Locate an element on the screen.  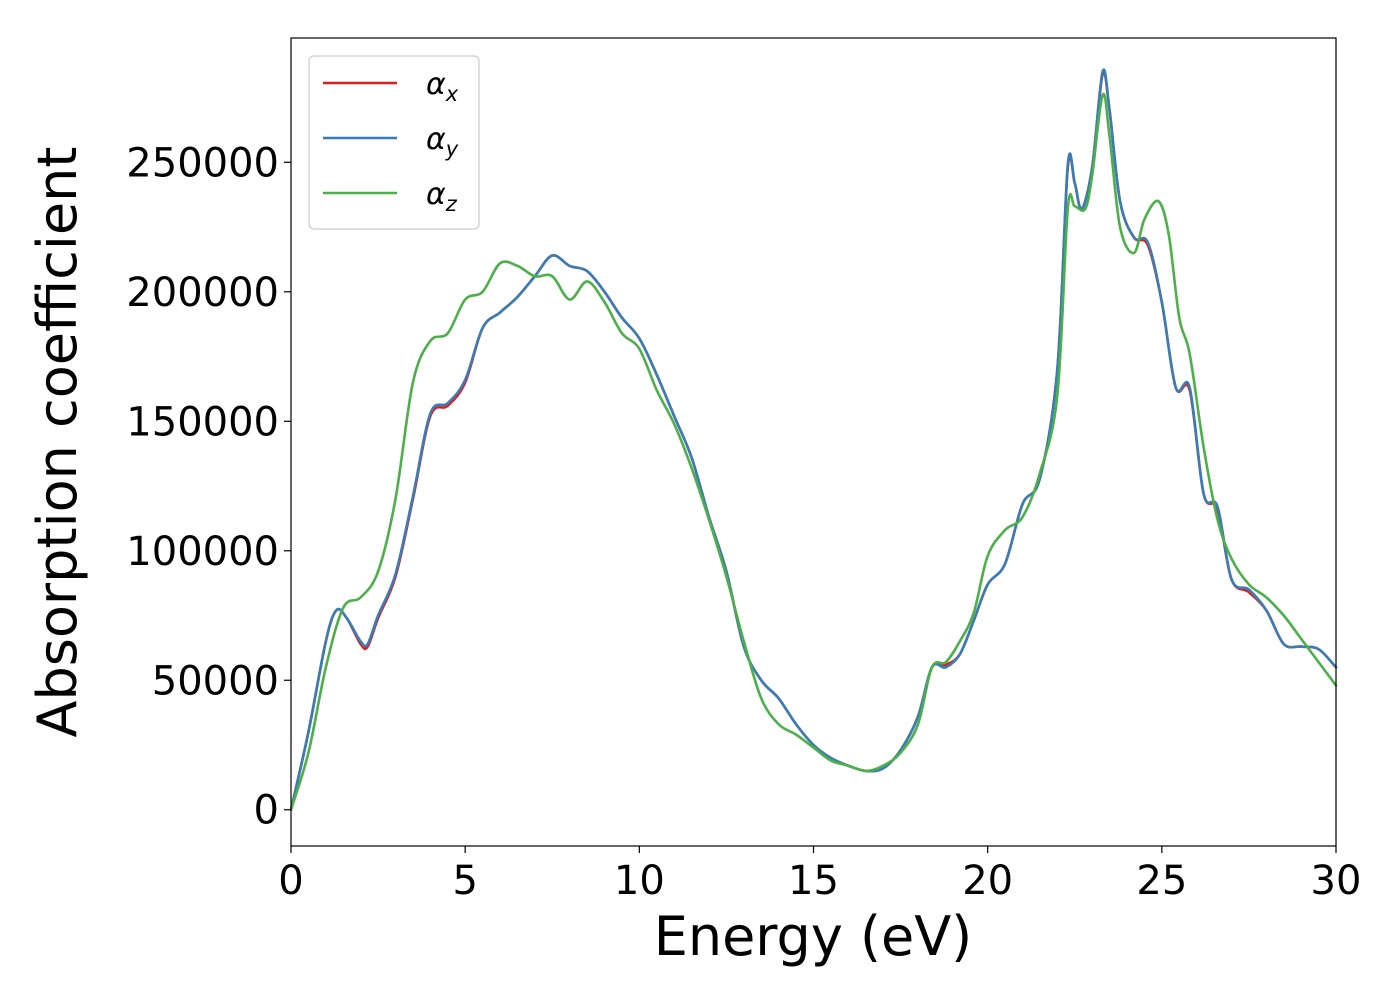
y-tick-label-1: 50000 is located at coordinates (215, 681).